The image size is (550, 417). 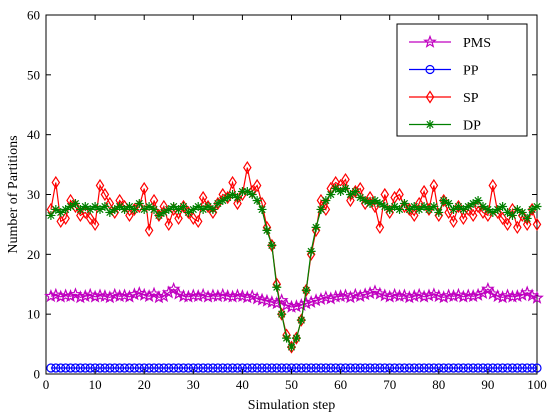 I want to click on x-tick-label: 20, so click(x=144, y=384).